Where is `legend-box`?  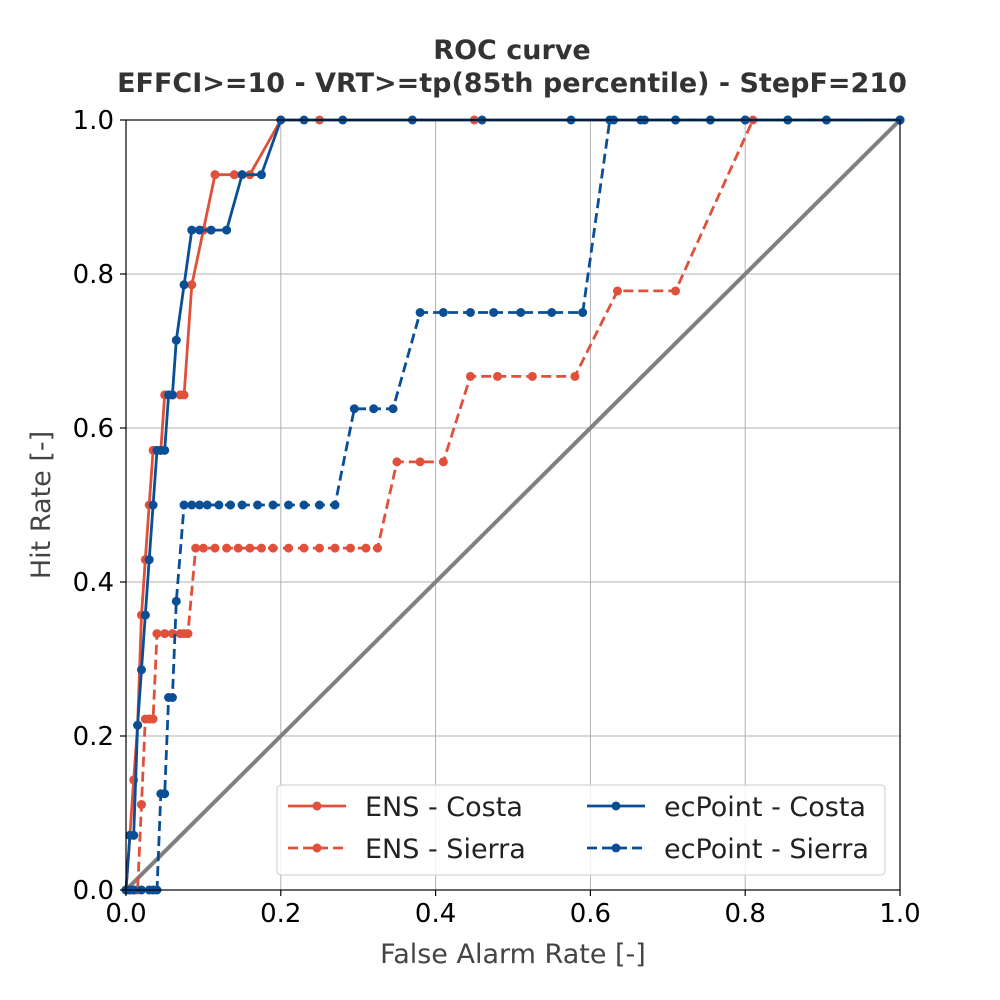 legend-box is located at coordinates (581, 830).